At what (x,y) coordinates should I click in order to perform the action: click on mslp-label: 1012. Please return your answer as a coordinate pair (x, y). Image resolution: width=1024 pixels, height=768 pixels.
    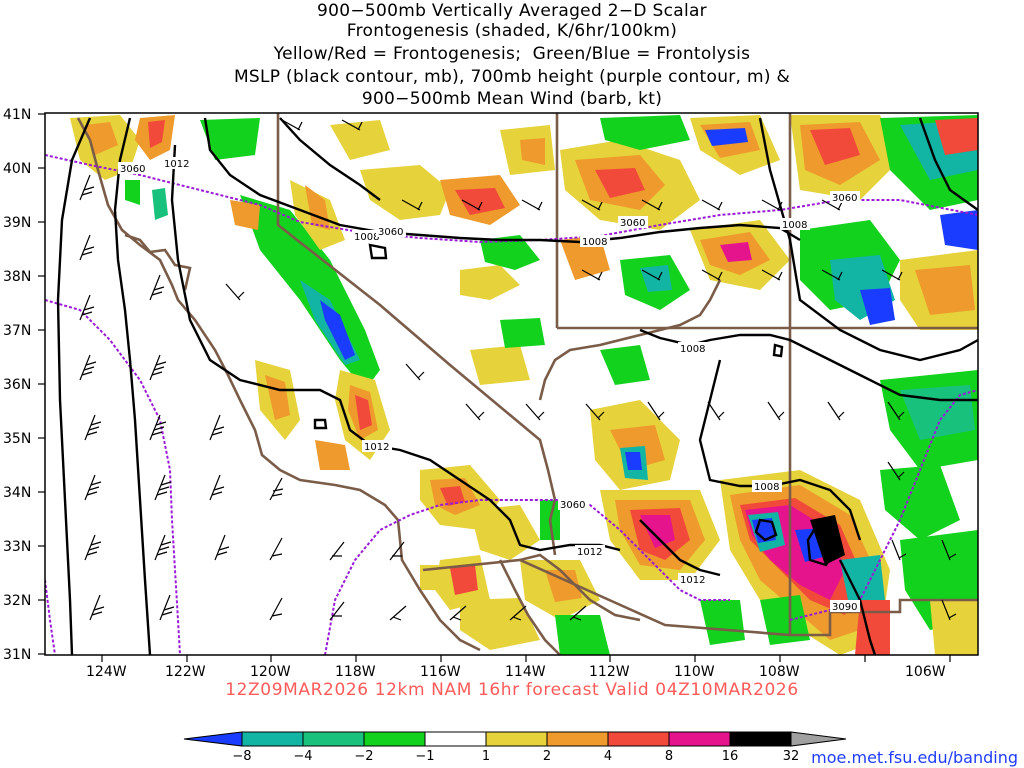
    Looking at the image, I should click on (589, 552).